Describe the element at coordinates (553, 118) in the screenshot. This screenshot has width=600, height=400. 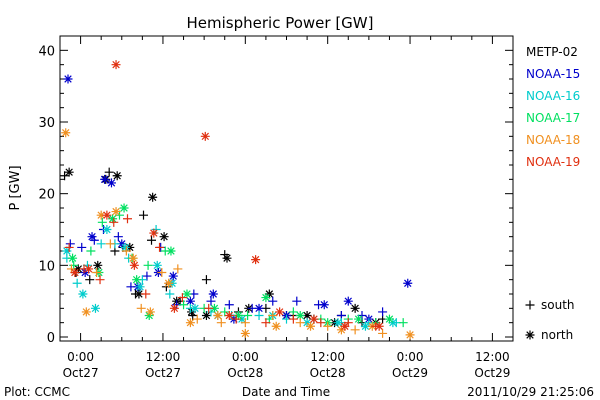
I see `legend-entry: NOAA-17` at that location.